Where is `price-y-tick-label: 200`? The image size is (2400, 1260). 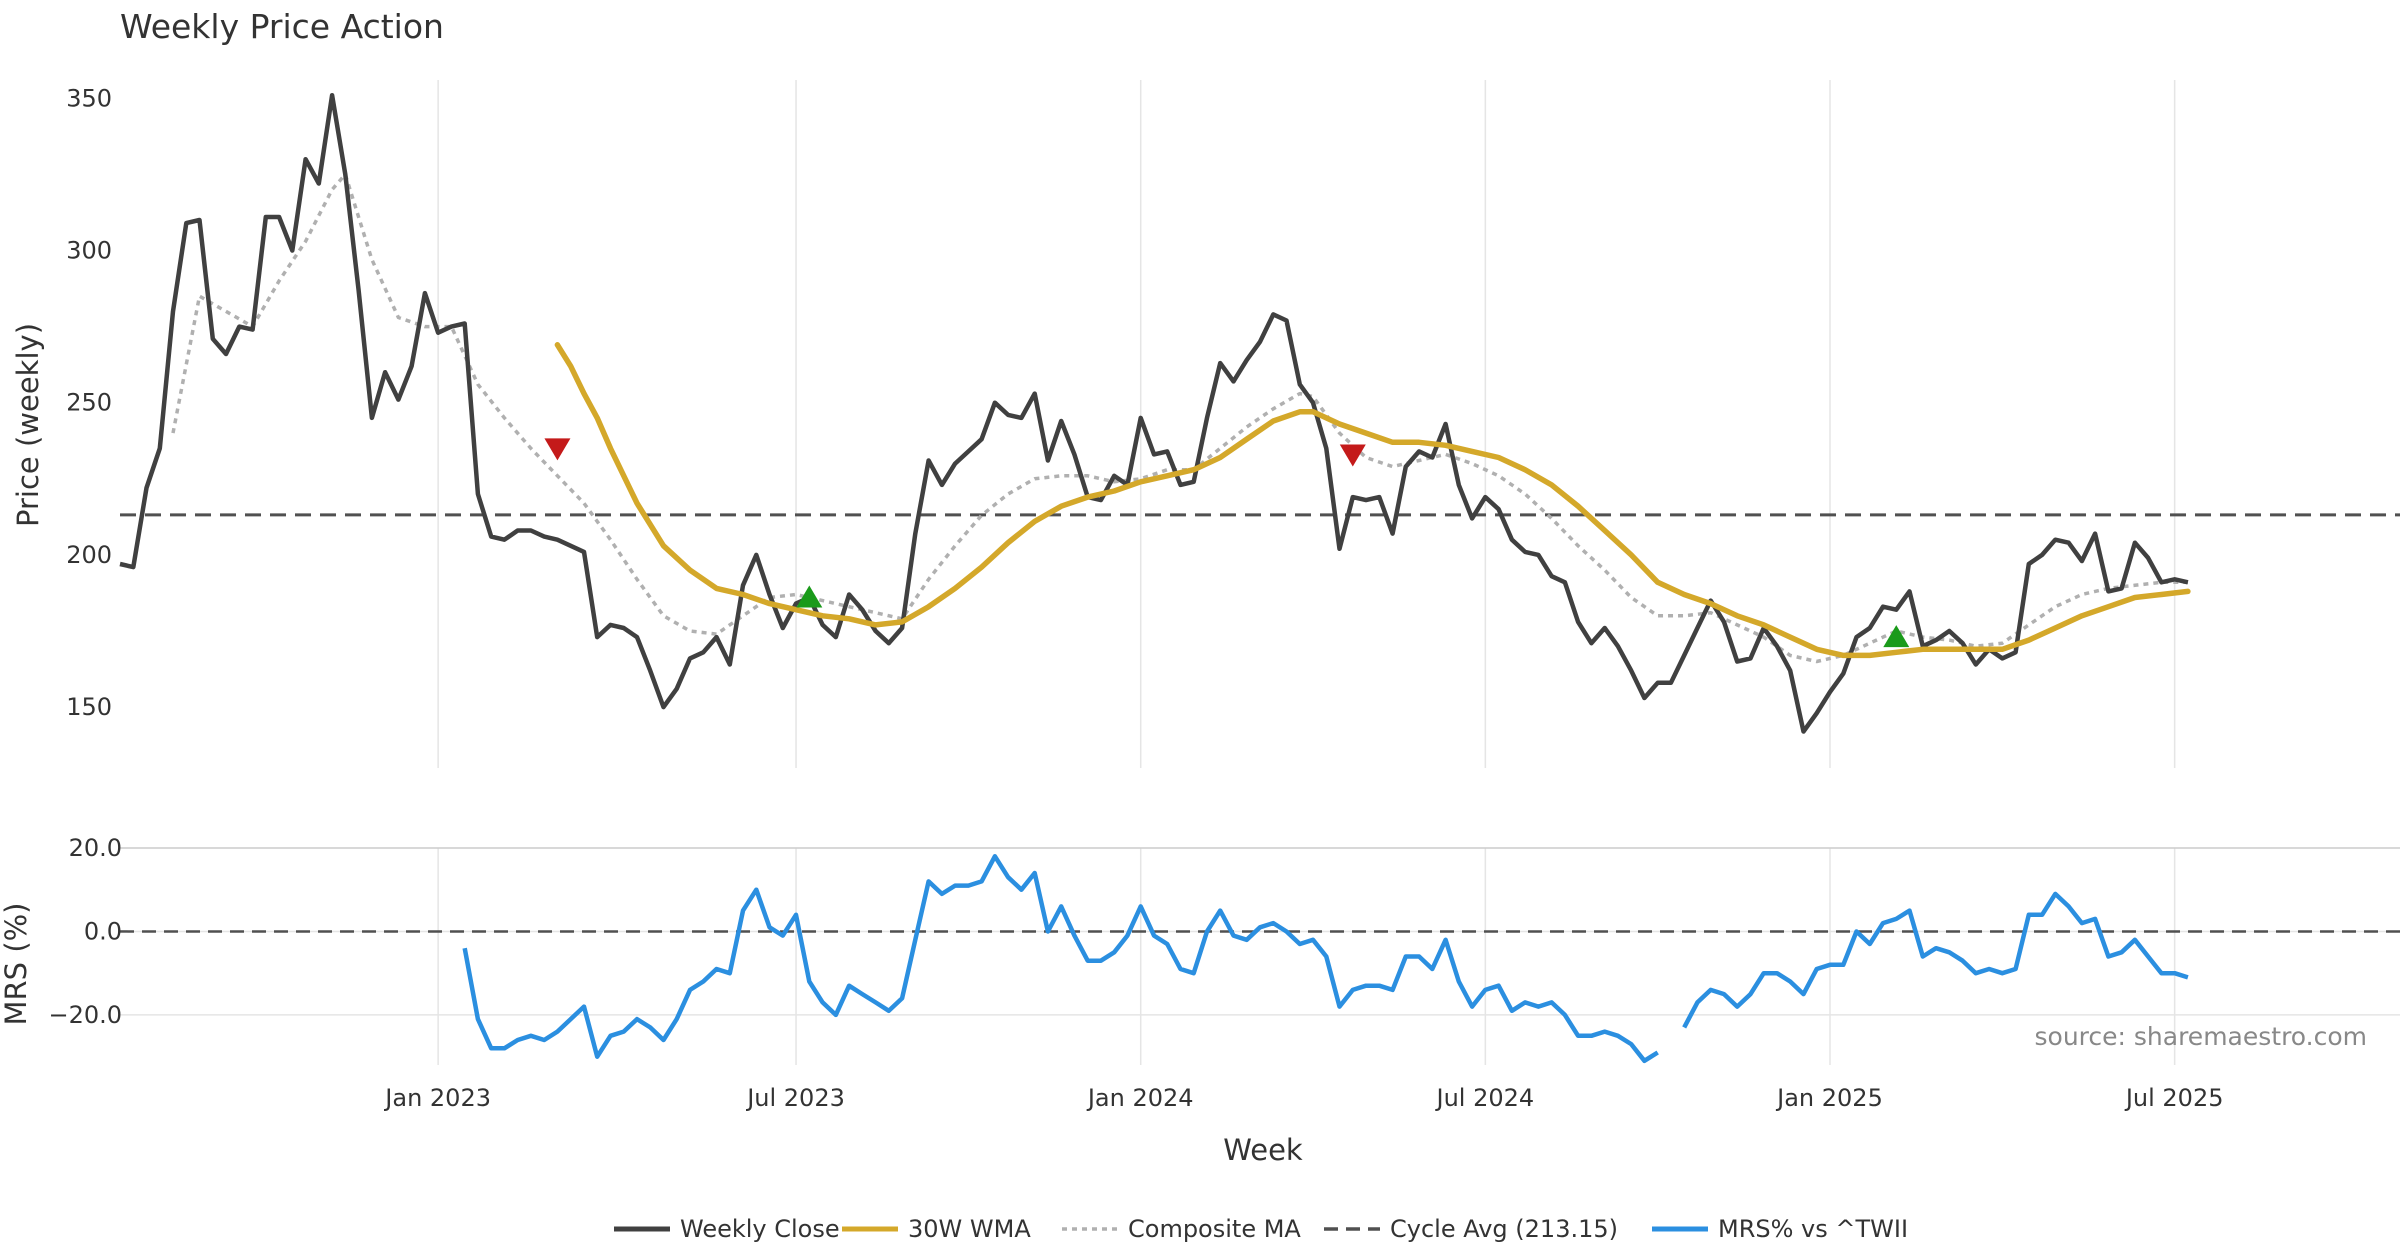
price-y-tick-label: 200 is located at coordinates (89, 555).